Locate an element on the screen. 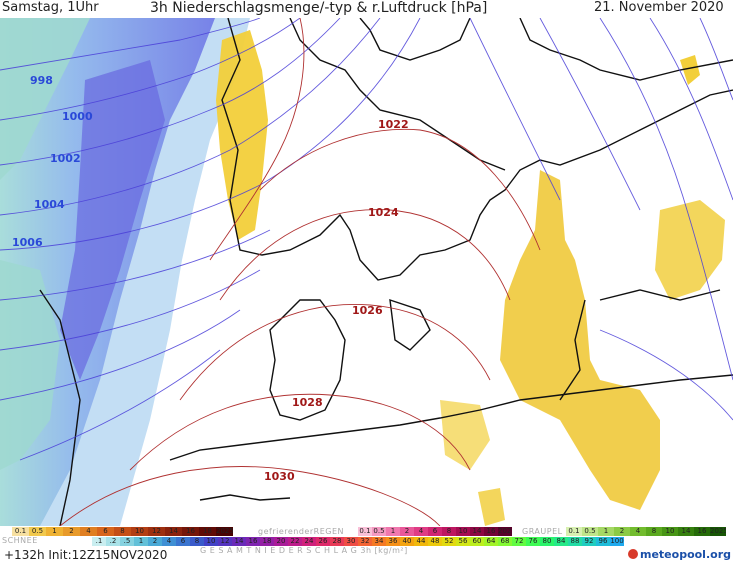 Image resolution: width=733 pixels, height=566 pixels. isobar-label-1030: 1030 is located at coordinates (279, 476).